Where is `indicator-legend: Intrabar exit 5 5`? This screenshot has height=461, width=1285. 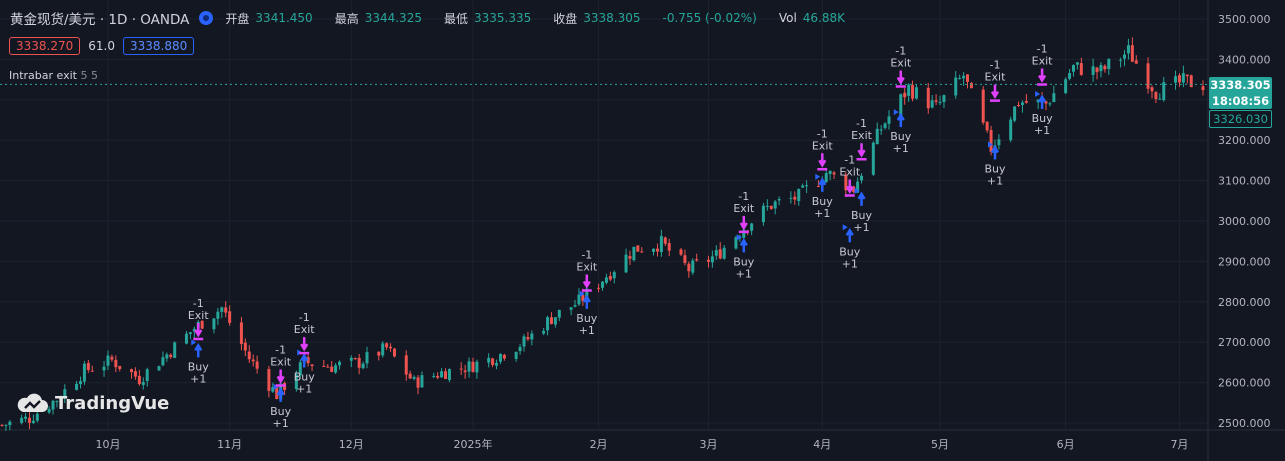
indicator-legend: Intrabar exit 5 5 is located at coordinates (53, 75).